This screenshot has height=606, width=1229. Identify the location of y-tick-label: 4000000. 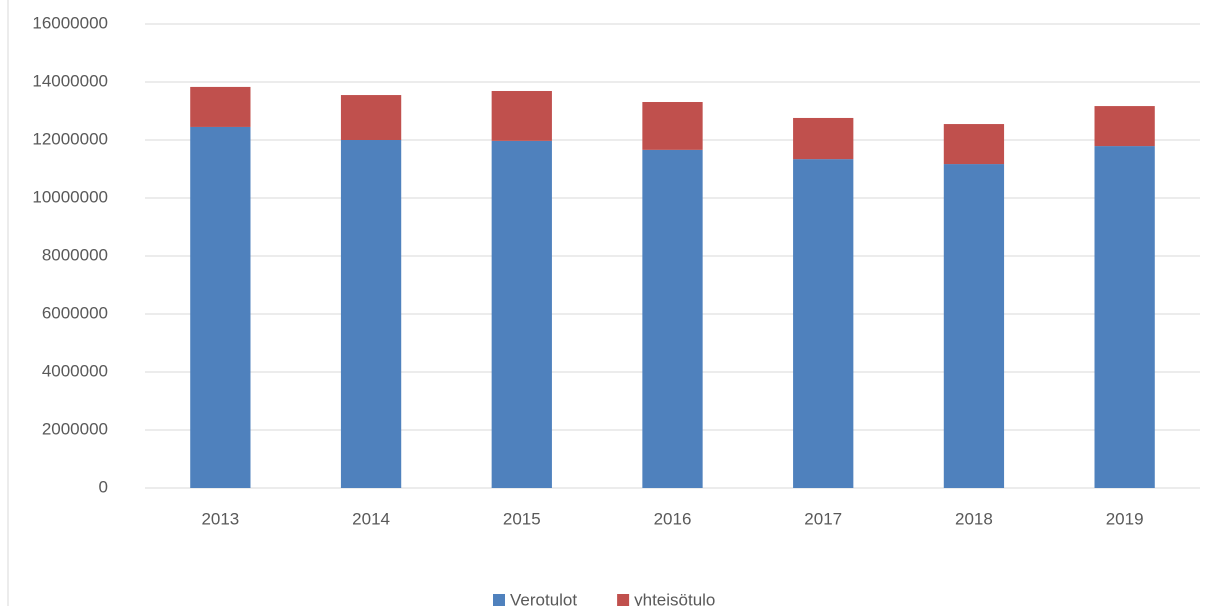
(75, 370).